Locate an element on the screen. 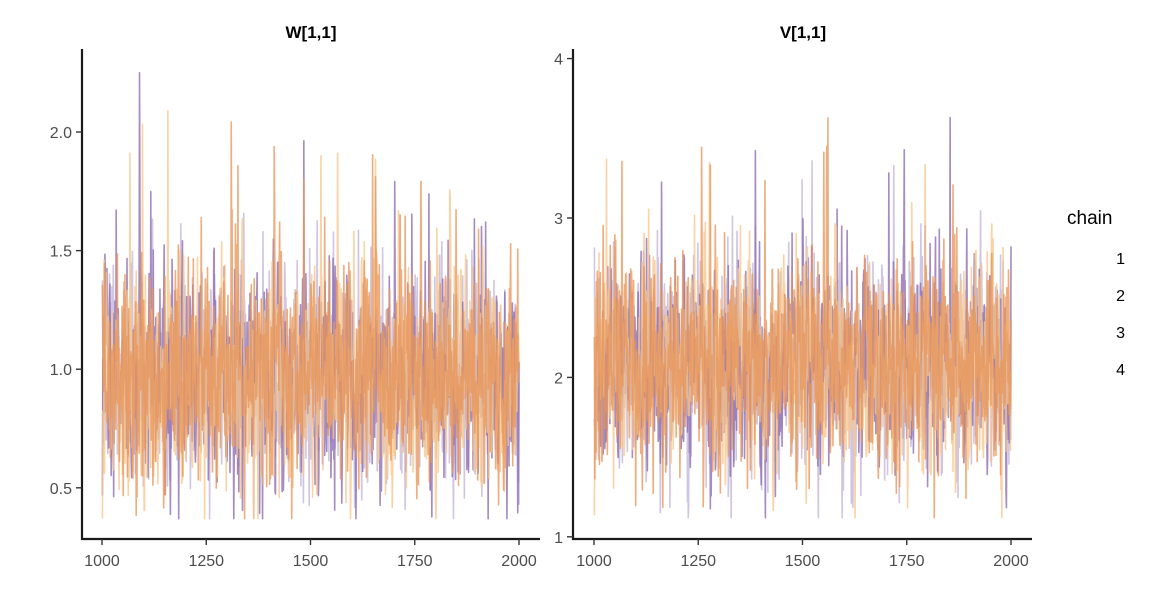 The width and height of the screenshot is (1150, 614). legend-items: 1 2 3 4 is located at coordinates (1120, 315).